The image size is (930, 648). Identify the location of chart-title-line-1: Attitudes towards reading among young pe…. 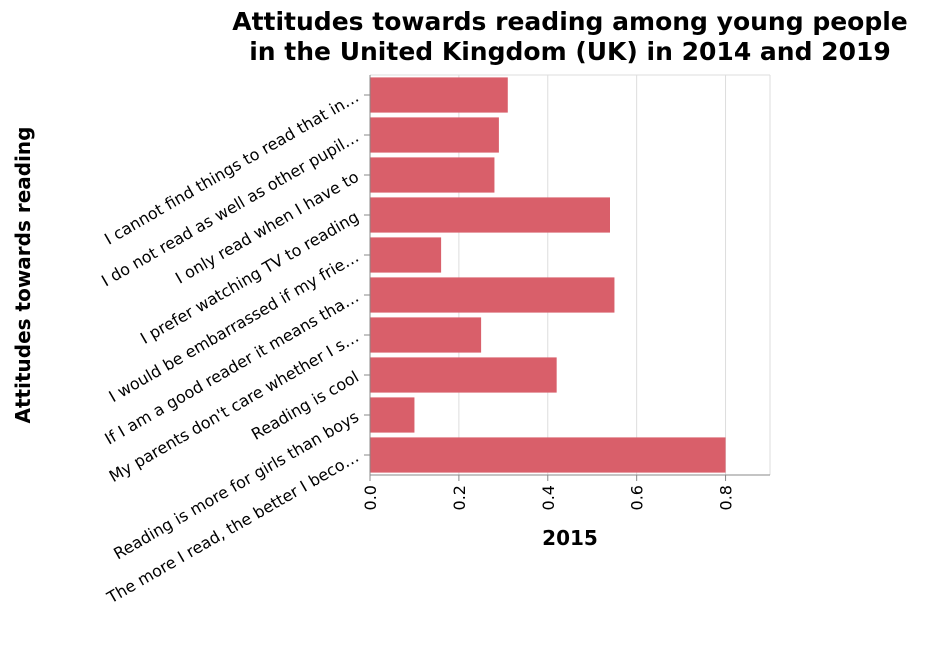
(570, 21).